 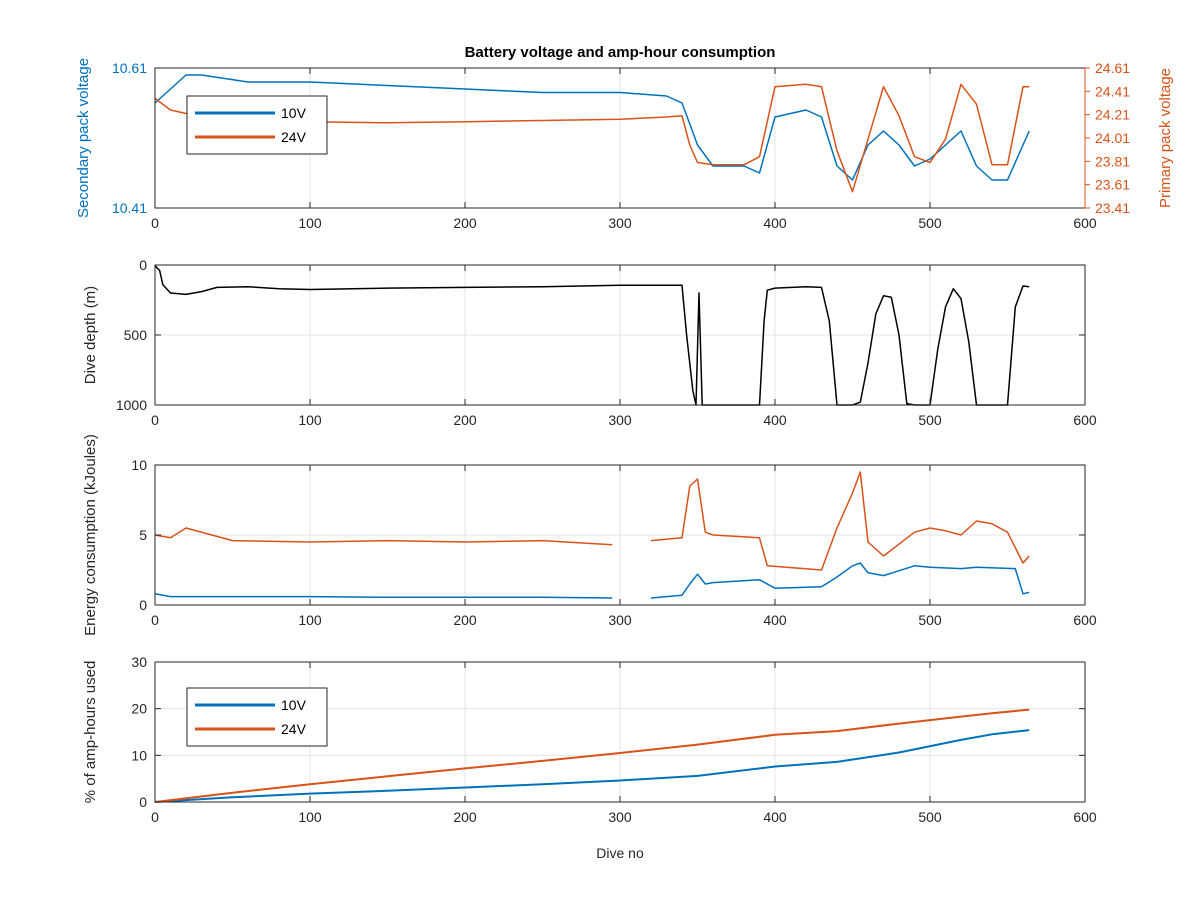 I want to click on series-line-depth, so click(x=592, y=335).